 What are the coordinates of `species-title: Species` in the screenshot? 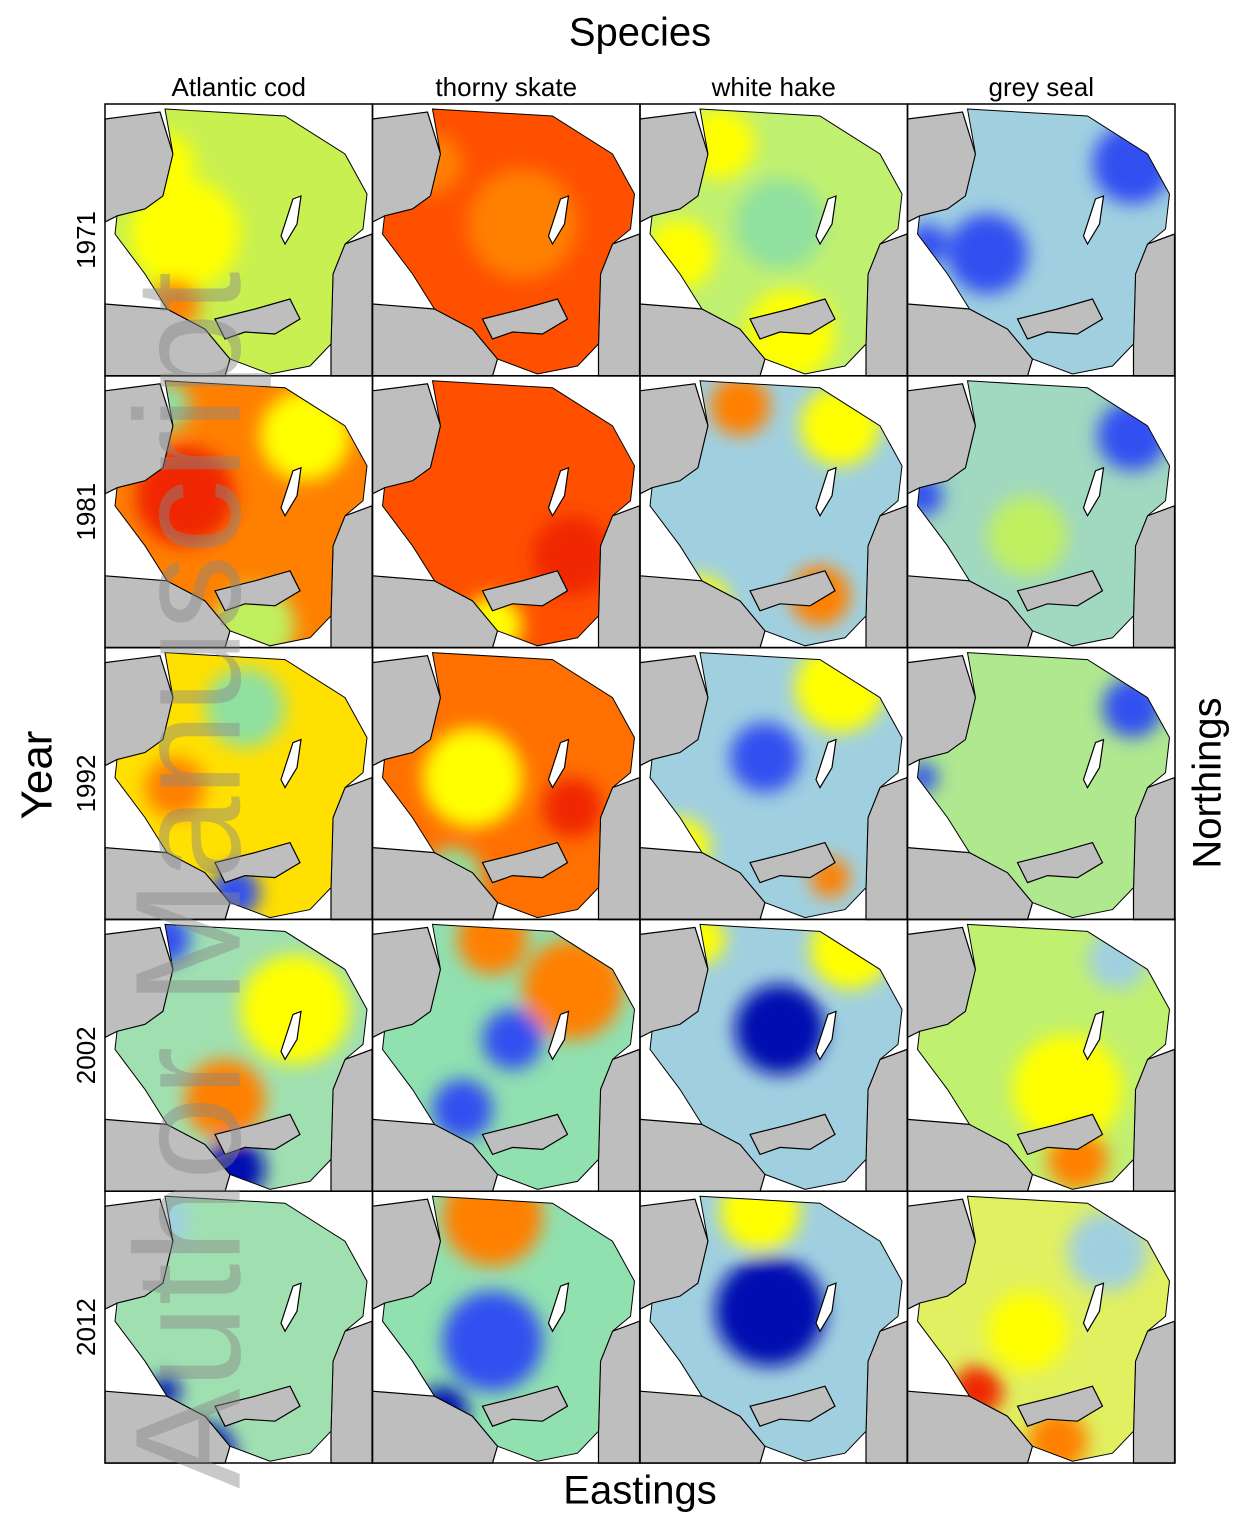 It's located at (640, 33).